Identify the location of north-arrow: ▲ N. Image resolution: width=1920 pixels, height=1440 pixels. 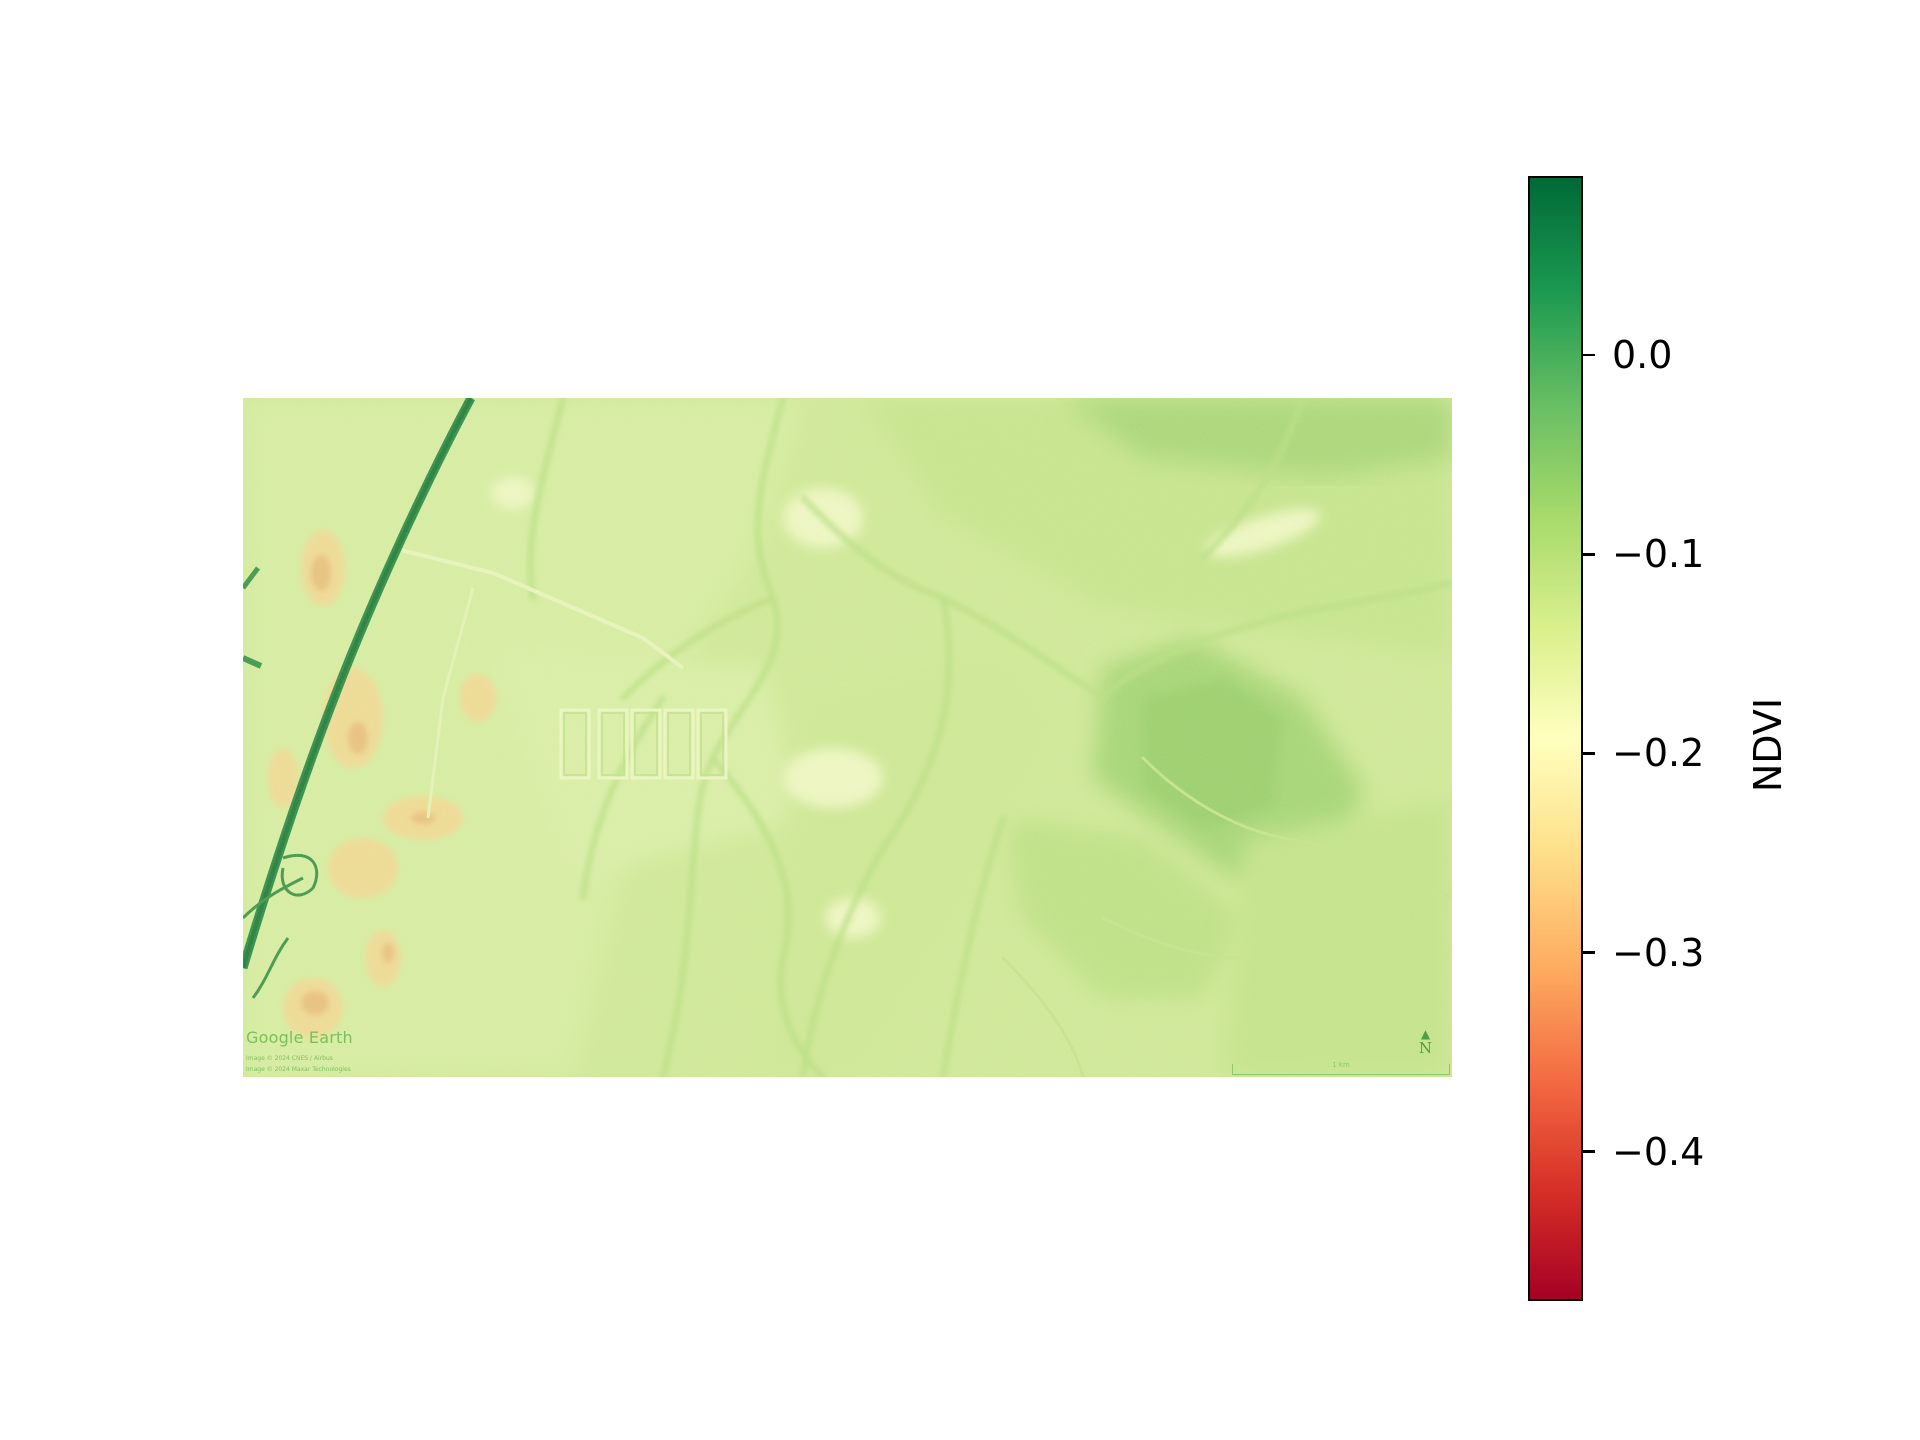
(1425, 1042).